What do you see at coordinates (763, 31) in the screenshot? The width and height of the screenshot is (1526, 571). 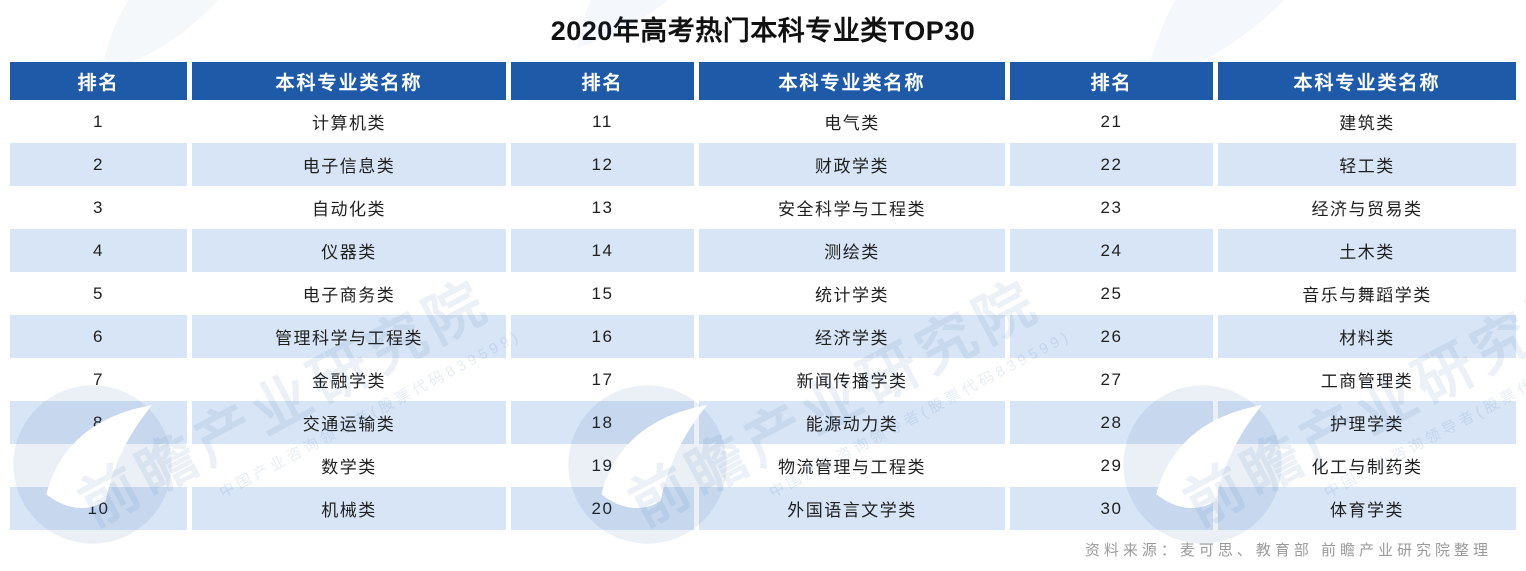 I see `page-title: 2020年高考热门本科专业类TOP30` at bounding box center [763, 31].